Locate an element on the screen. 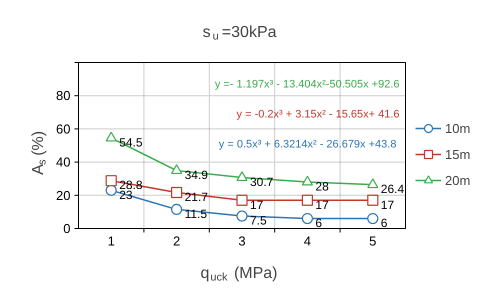 The image size is (500, 300). y-tick-label: 40 is located at coordinates (63, 162).